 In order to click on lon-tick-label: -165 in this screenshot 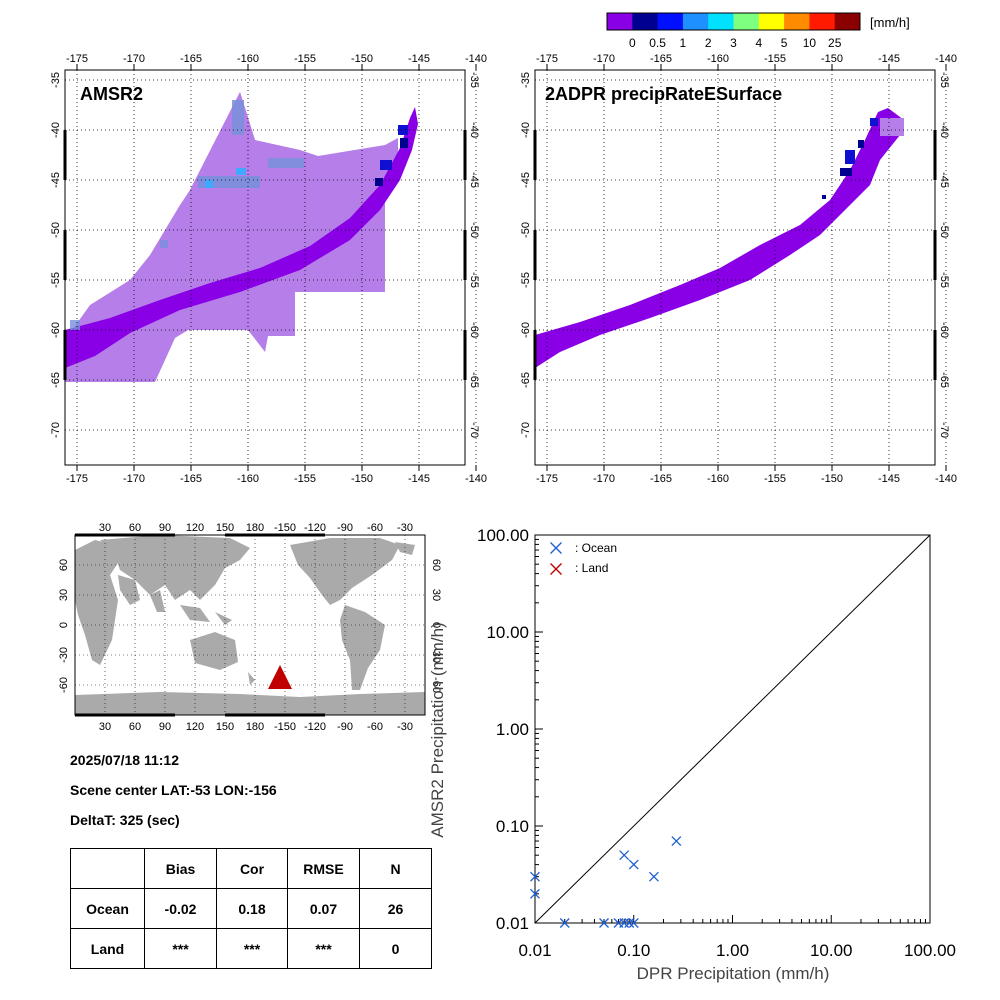, I will do `click(191, 479)`.